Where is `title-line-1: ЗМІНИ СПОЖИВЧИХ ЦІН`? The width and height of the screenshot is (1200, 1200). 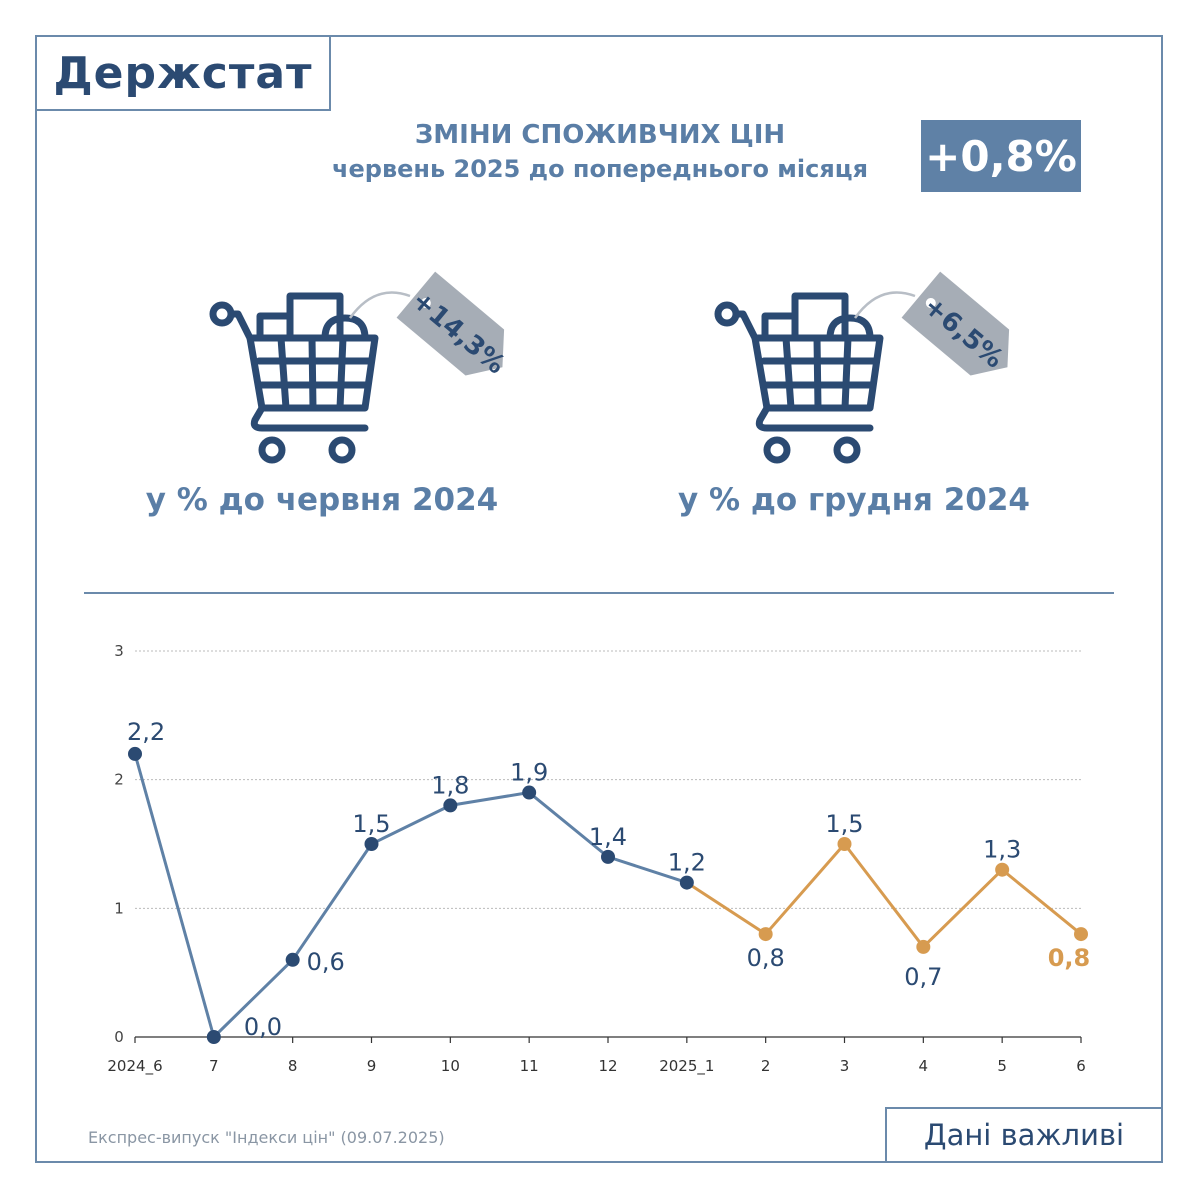 title-line-1: ЗМІНИ СПОЖИВЧИХ ЦІН is located at coordinates (600, 135).